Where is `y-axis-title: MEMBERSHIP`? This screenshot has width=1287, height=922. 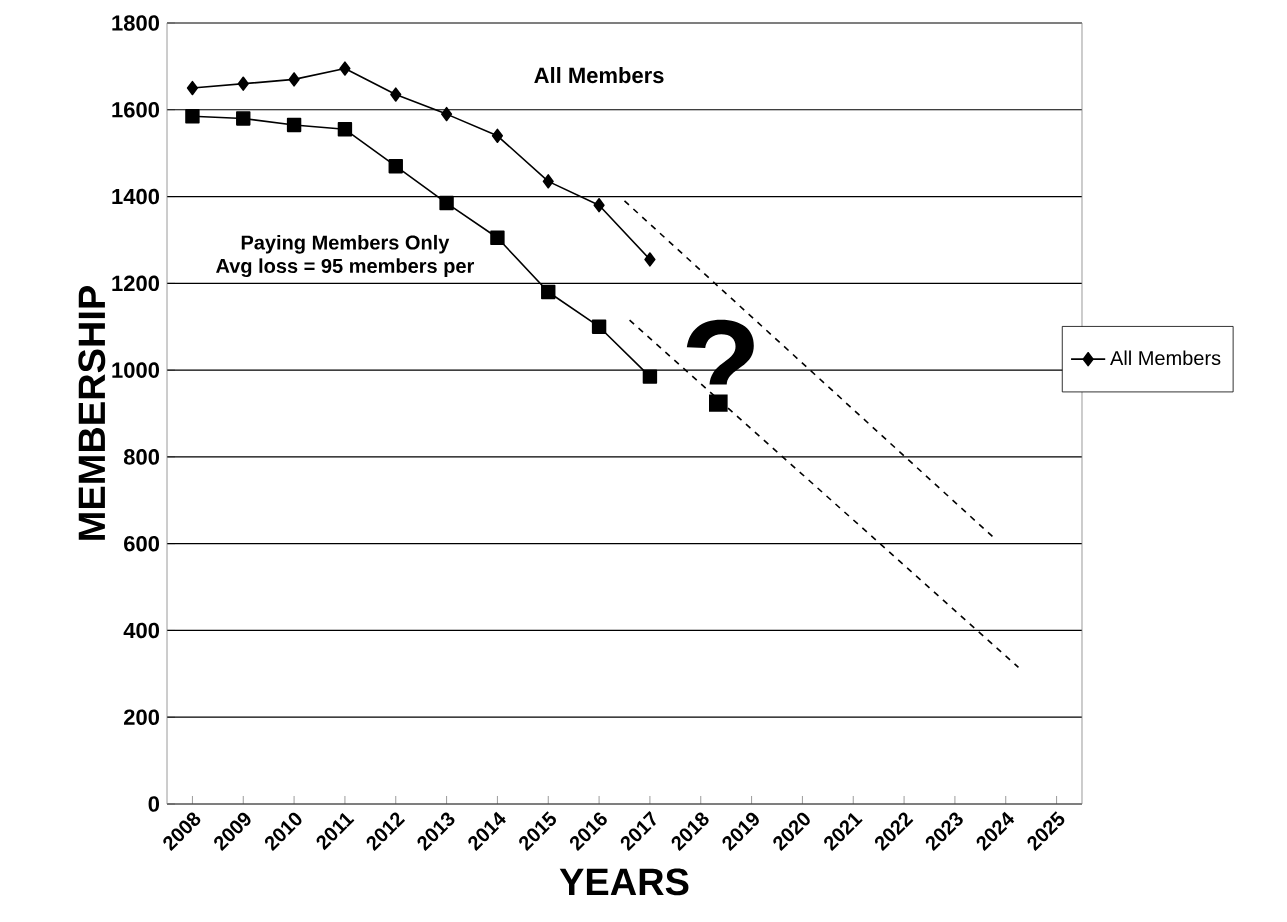 y-axis-title: MEMBERSHIP is located at coordinates (92, 413).